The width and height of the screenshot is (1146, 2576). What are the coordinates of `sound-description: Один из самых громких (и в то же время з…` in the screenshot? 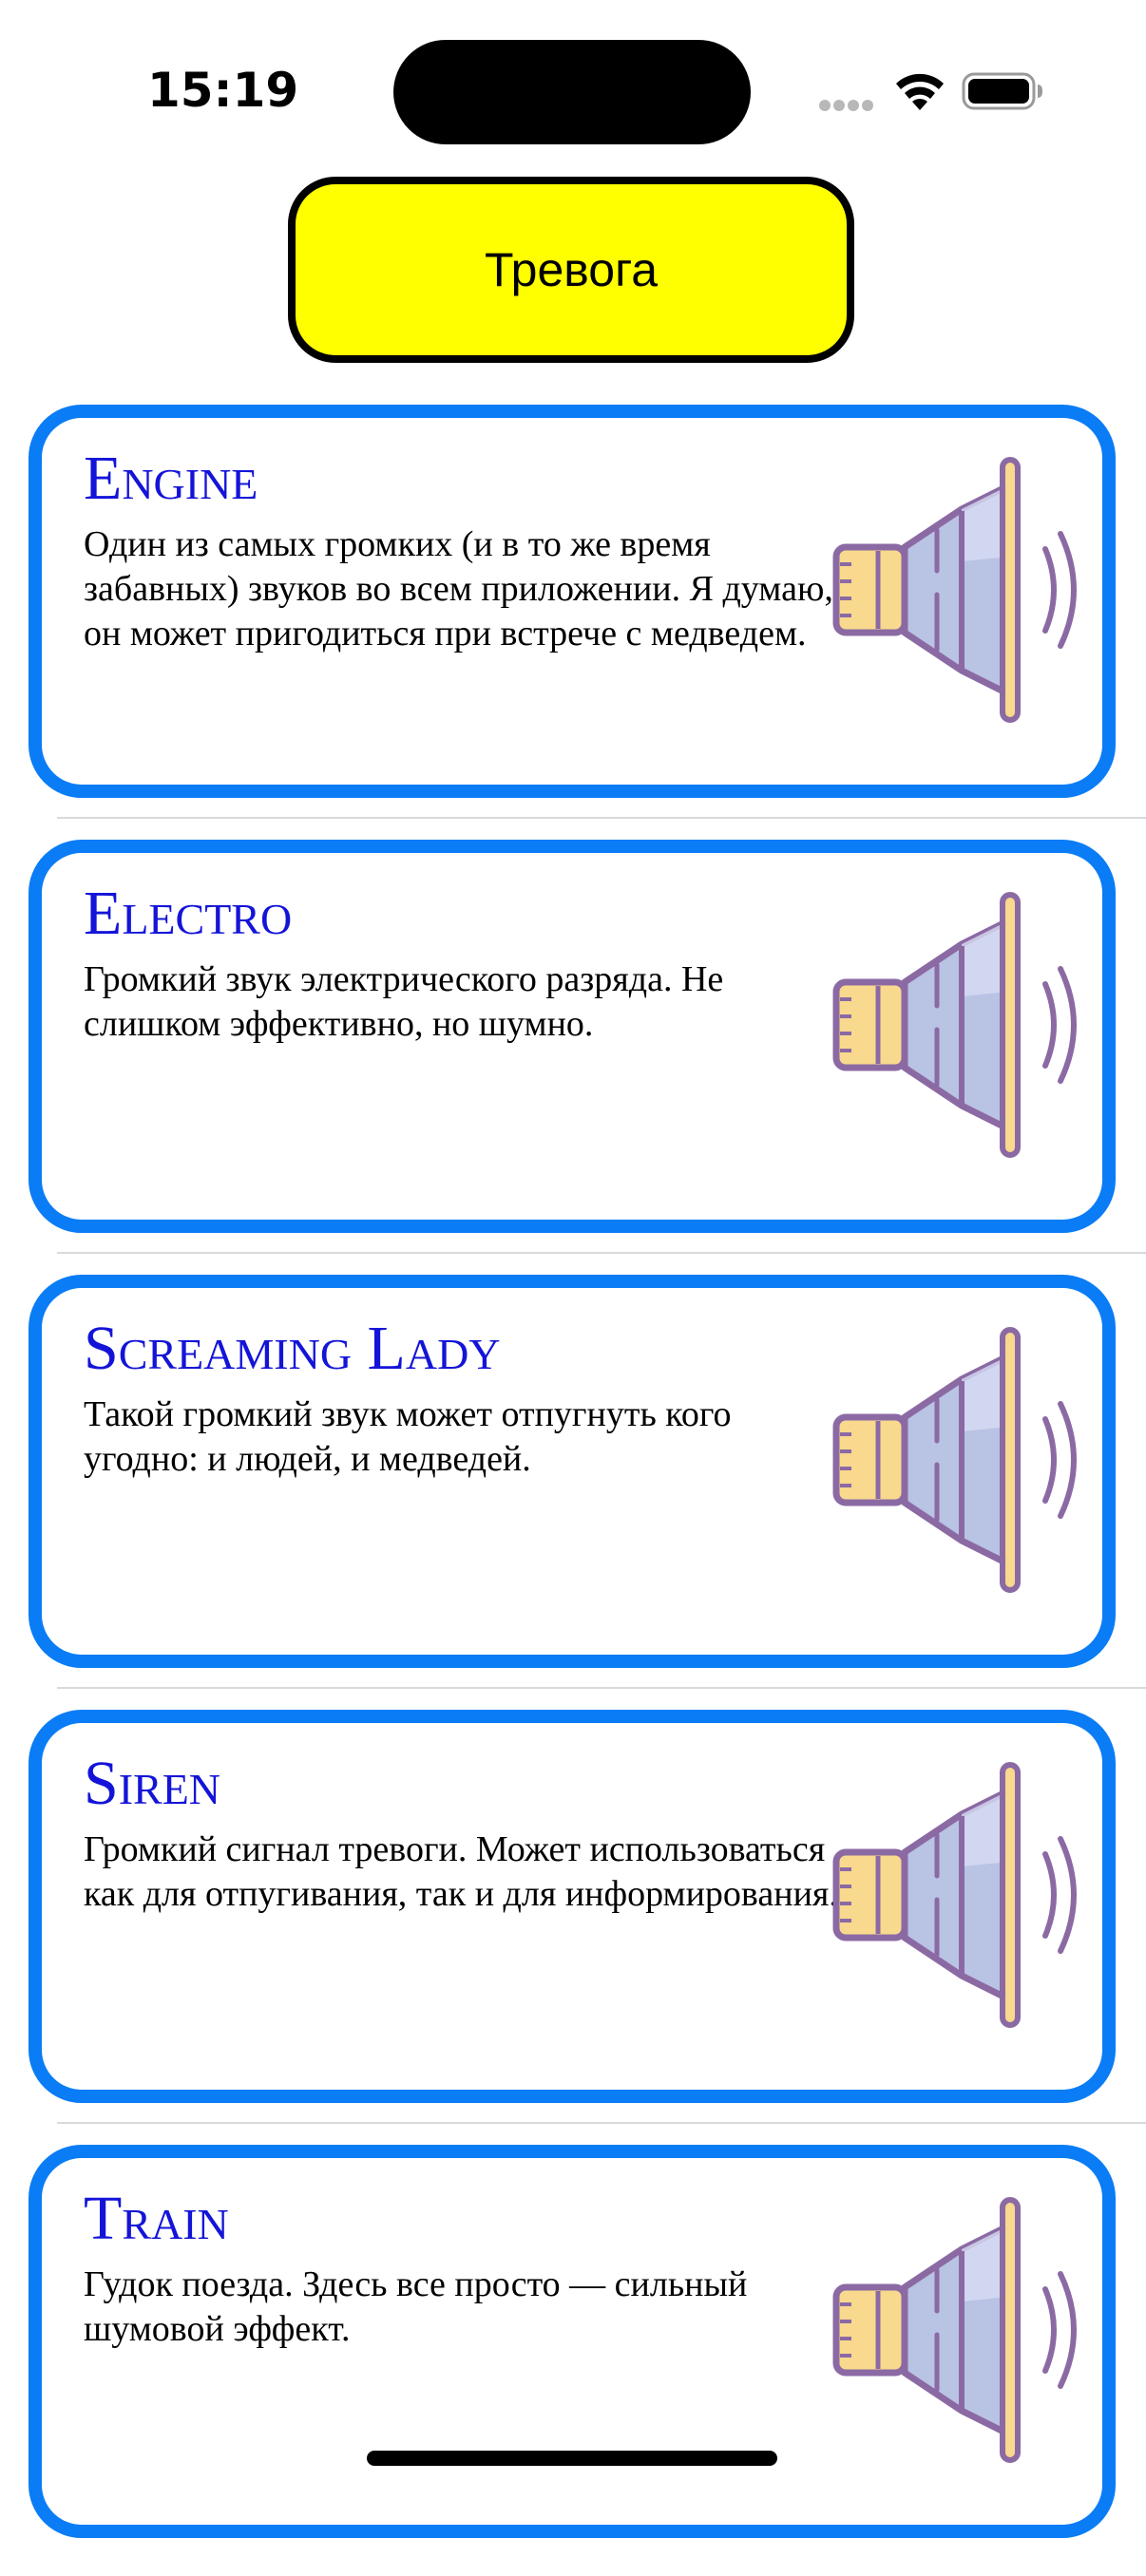 It's located at (458, 588).